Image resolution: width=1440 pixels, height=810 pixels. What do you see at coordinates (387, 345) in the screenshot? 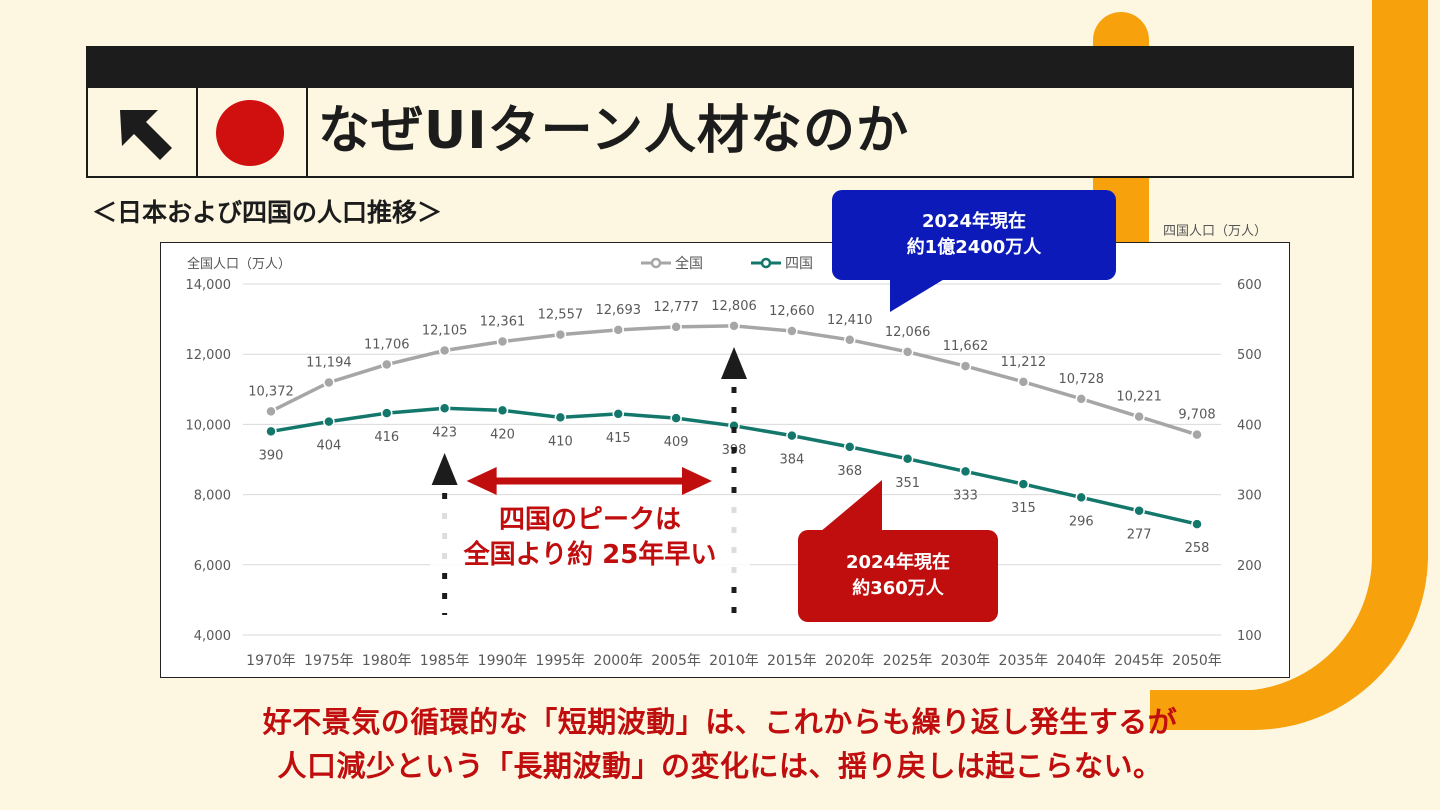
I see `data-label: 11,706` at bounding box center [387, 345].